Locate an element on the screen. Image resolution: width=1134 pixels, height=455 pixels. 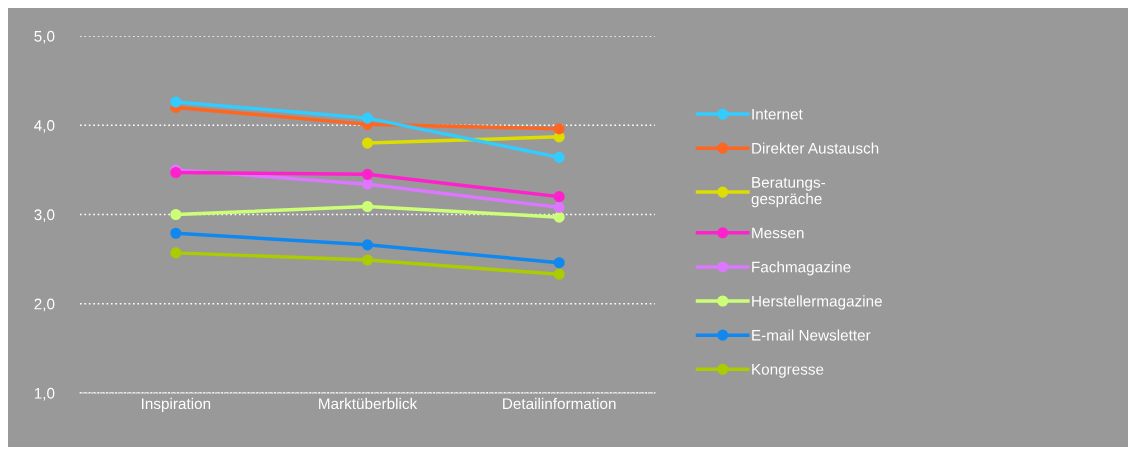
y-tick-label: 1,0 is located at coordinates (44, 394).